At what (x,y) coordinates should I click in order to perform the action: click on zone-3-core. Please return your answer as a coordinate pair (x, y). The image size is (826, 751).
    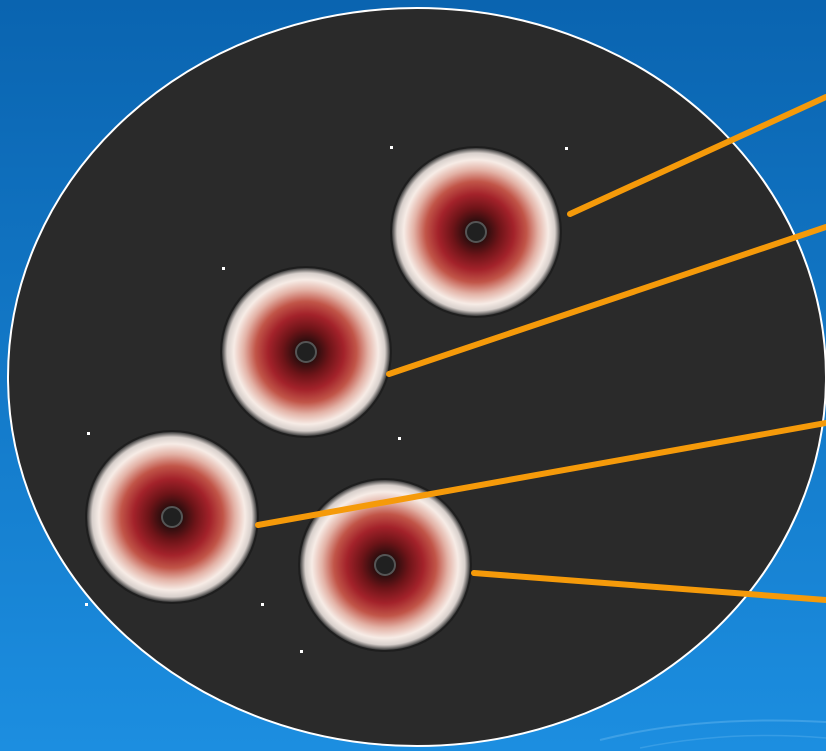
    Looking at the image, I should click on (172, 517).